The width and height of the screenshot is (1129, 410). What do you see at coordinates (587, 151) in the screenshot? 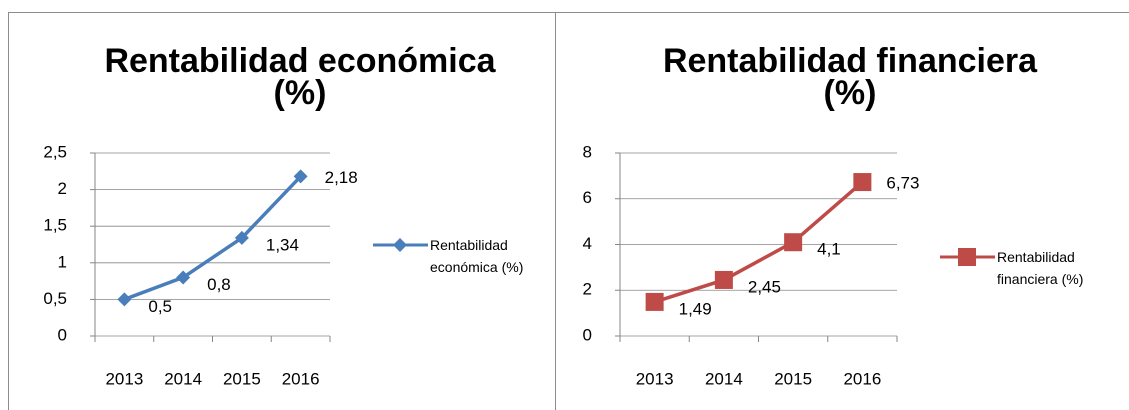
I see `y-tick-label: 8` at bounding box center [587, 151].